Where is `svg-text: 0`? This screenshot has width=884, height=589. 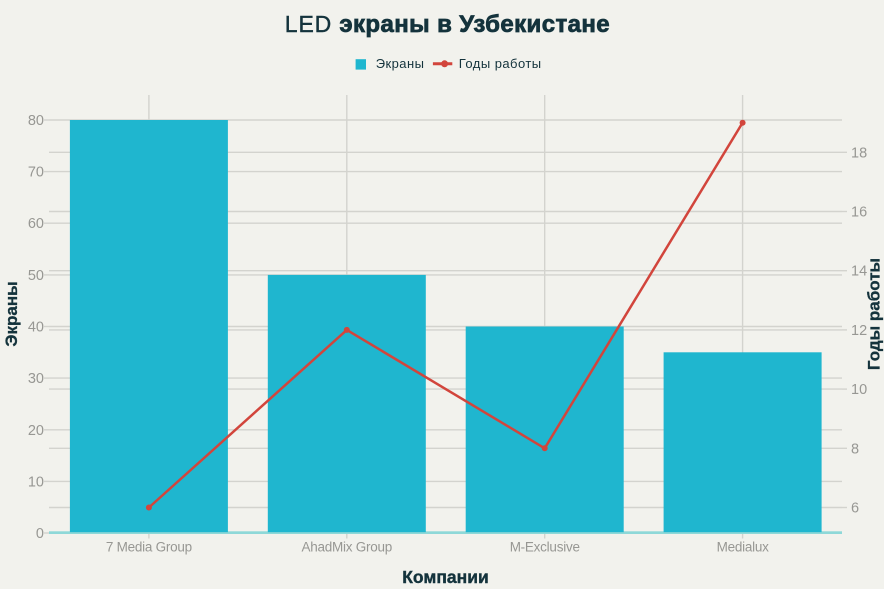
svg-text: 0 is located at coordinates (40, 534).